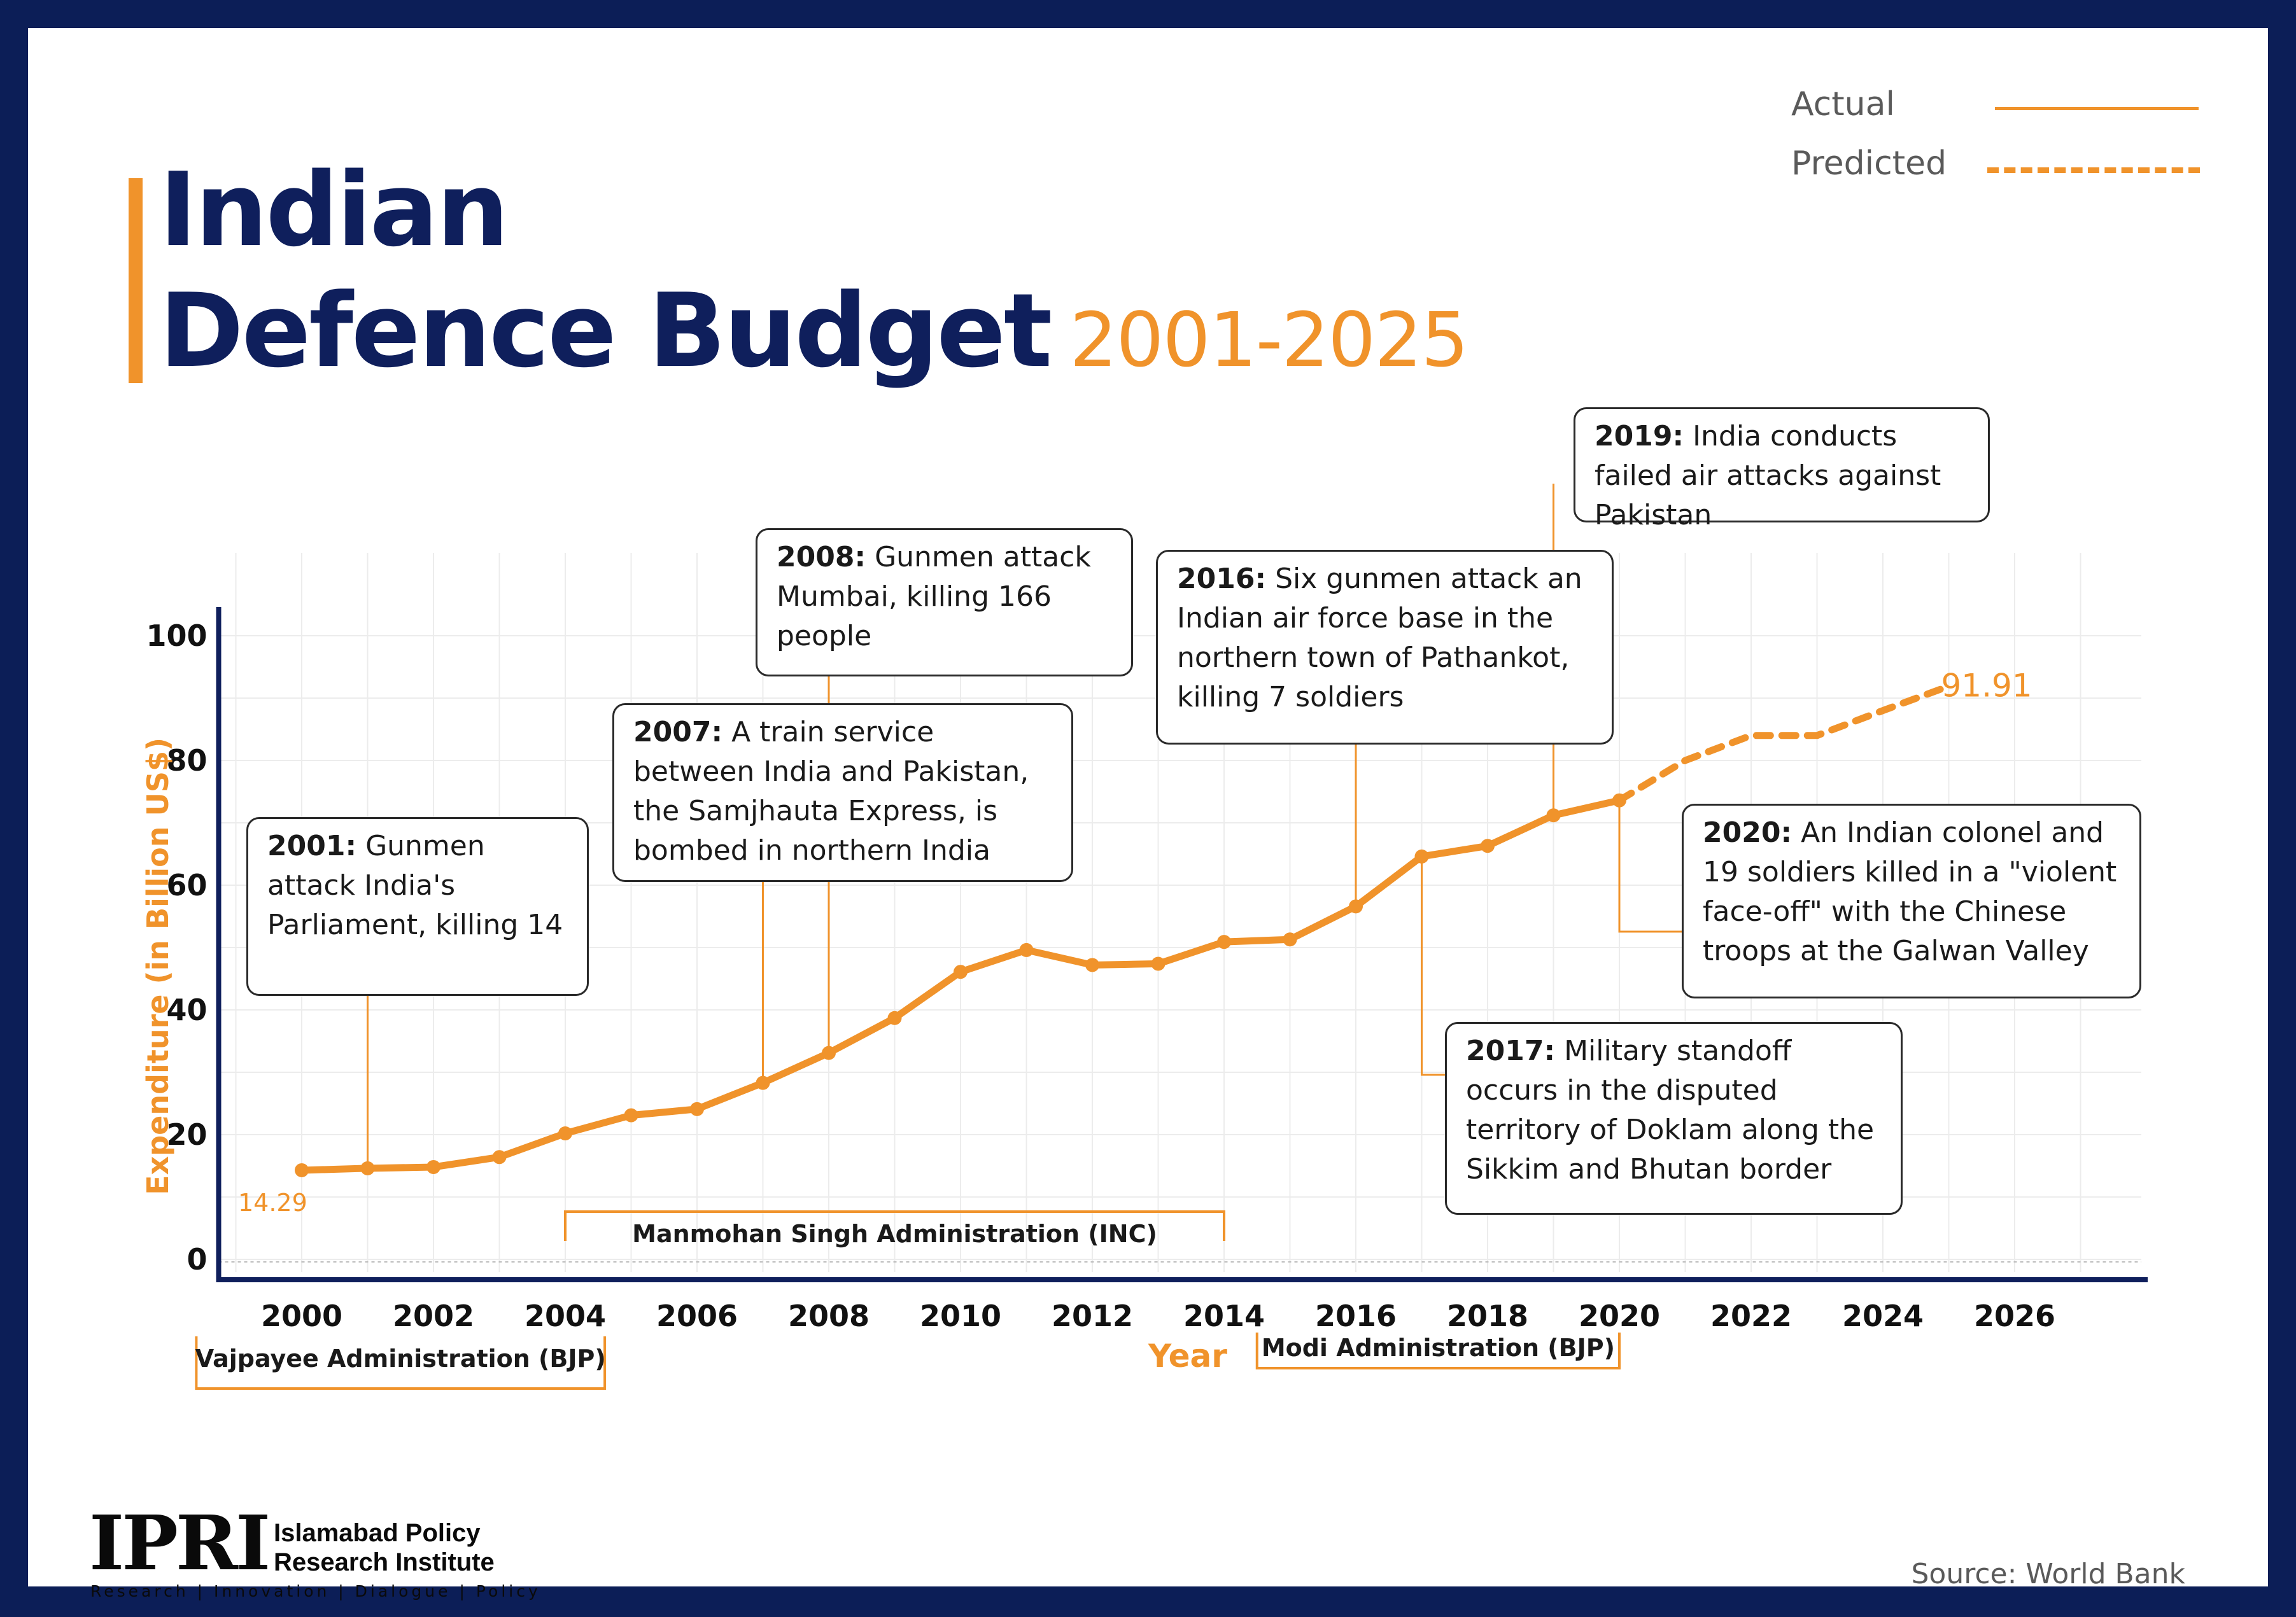 This screenshot has height=1617, width=2296. Describe the element at coordinates (895, 1018) in the screenshot. I see `data-point-2009` at that location.